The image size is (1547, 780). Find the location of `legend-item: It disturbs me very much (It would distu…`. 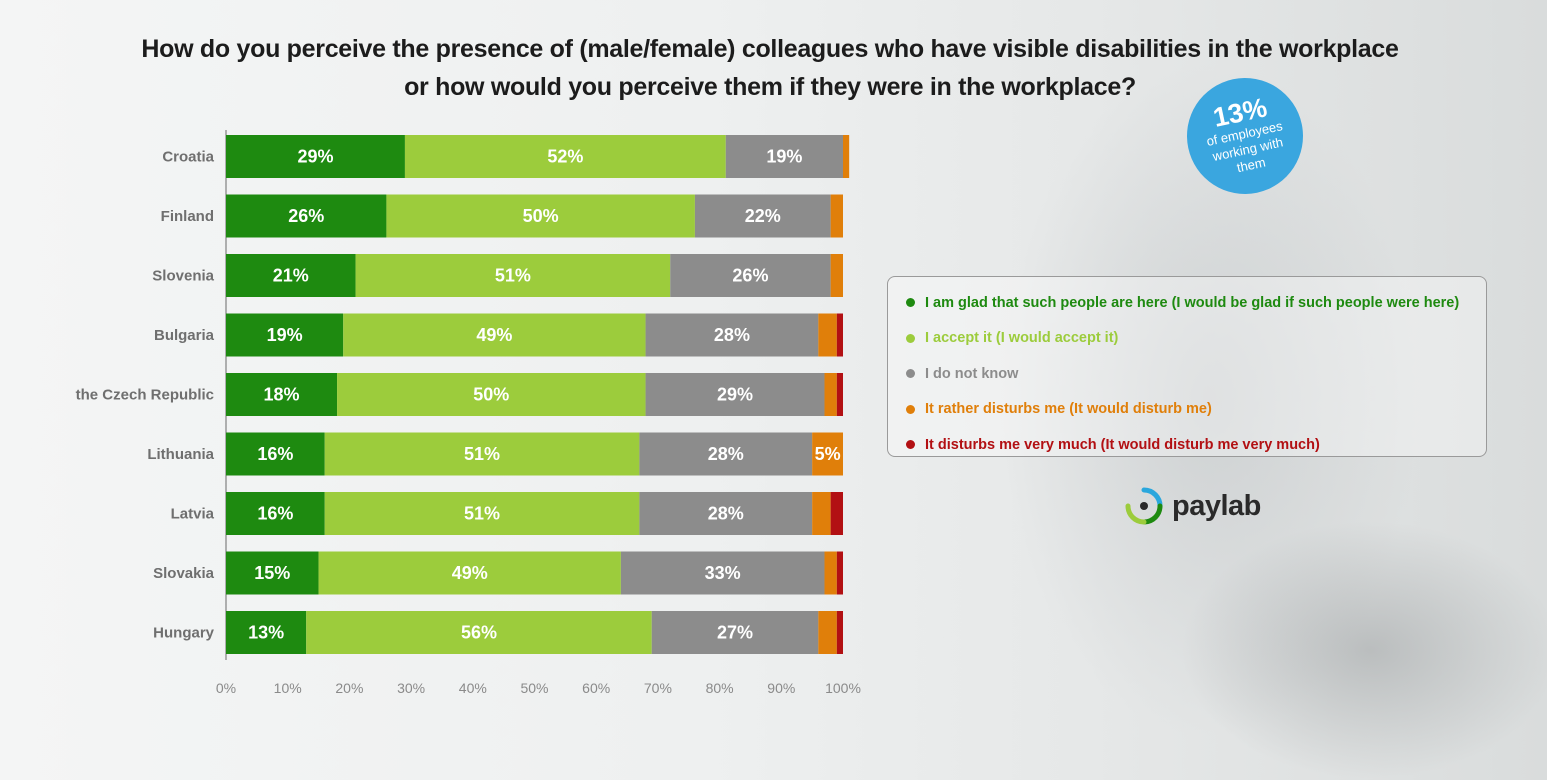

legend-item: It disturbs me very much (It would distu… is located at coordinates (1196, 445).